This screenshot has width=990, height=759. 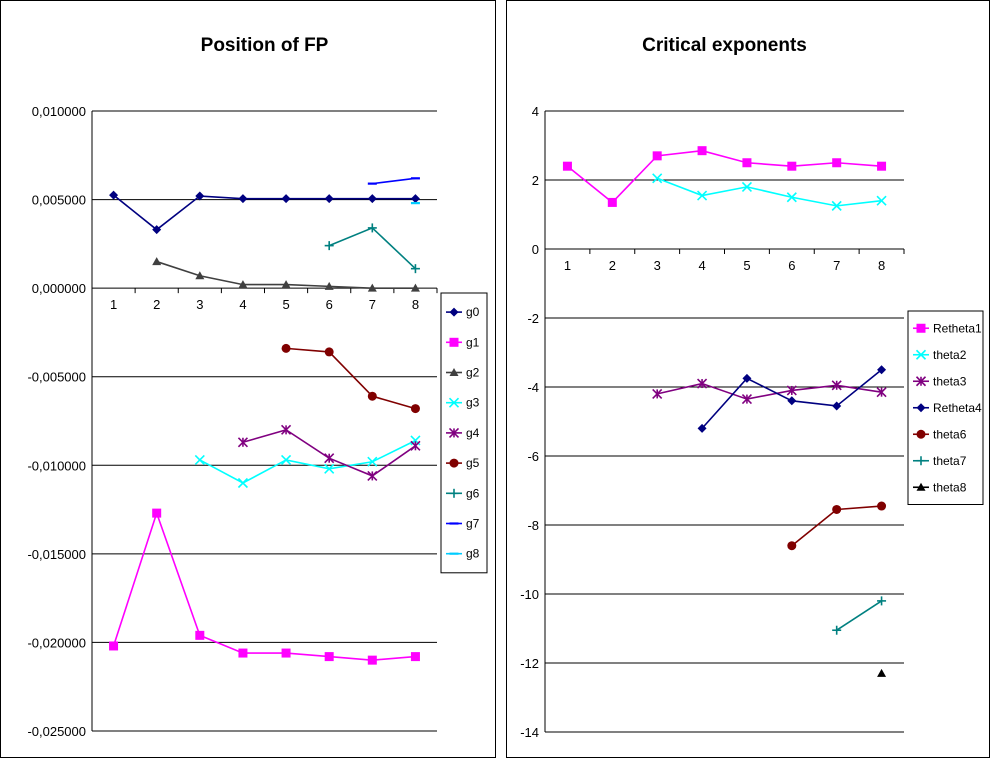 What do you see at coordinates (473, 342) in the screenshot?
I see `legend-label: g1` at bounding box center [473, 342].